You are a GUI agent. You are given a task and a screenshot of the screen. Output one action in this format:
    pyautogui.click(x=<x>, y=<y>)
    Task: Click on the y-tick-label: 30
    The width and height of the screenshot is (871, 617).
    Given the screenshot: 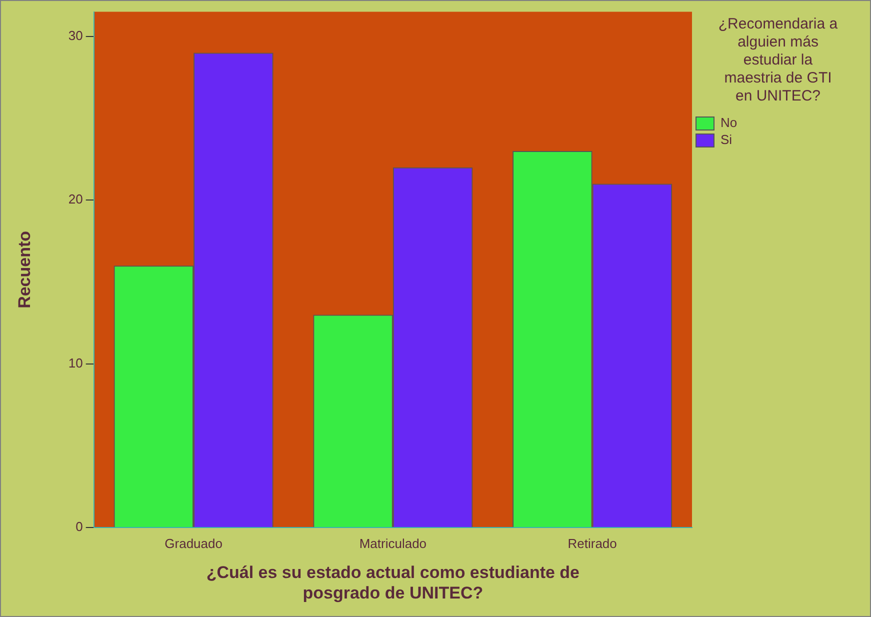 What is the action you would take?
    pyautogui.click(x=75, y=35)
    